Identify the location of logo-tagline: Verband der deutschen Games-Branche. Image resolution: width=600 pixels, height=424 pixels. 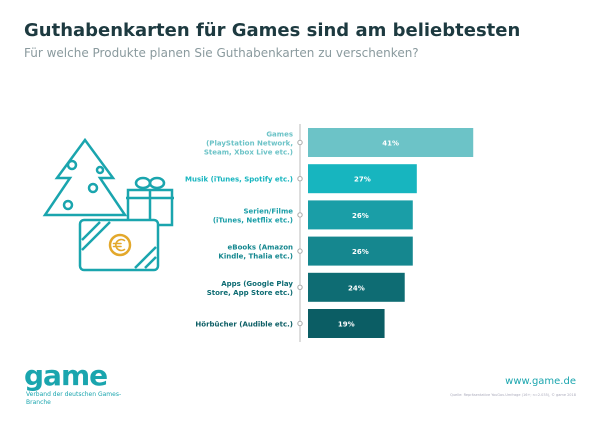
(74, 398).